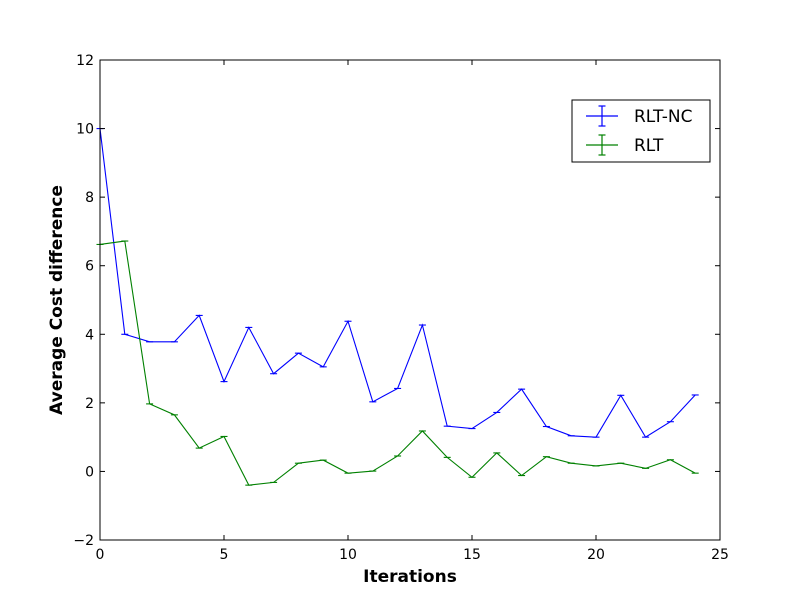  I want to click on x-tick-label: 20, so click(596, 555).